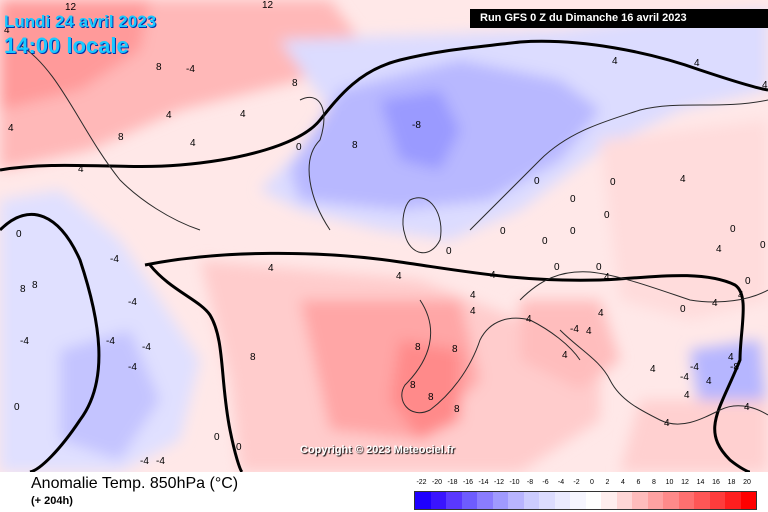 The width and height of the screenshot is (768, 512). What do you see at coordinates (700, 482) in the screenshot?
I see `scale-tick-label: 14` at bounding box center [700, 482].